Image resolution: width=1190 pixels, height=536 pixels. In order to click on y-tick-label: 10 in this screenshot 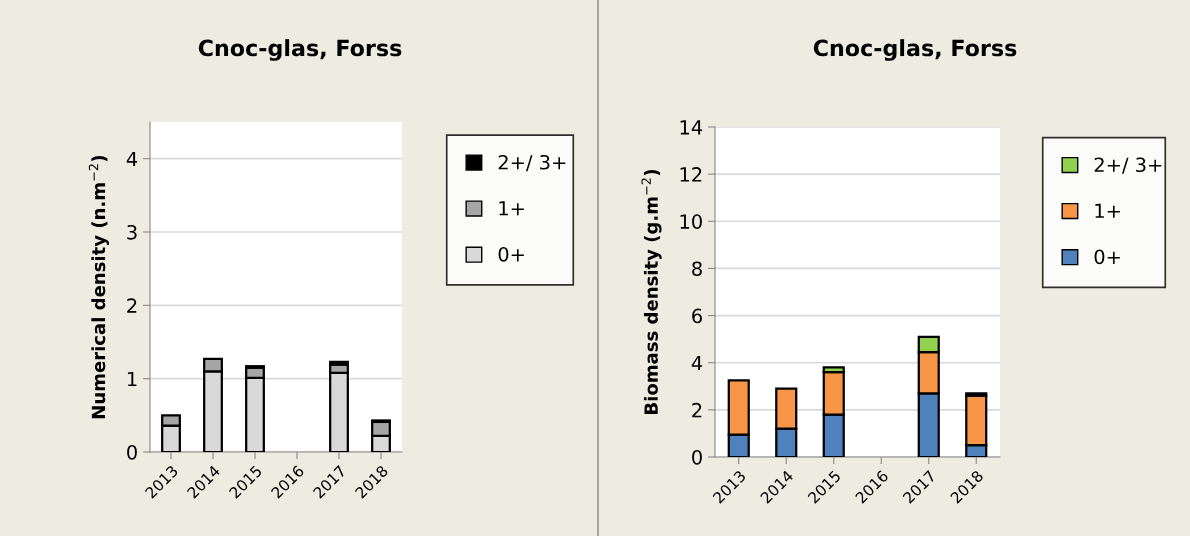, I will do `click(691, 221)`.